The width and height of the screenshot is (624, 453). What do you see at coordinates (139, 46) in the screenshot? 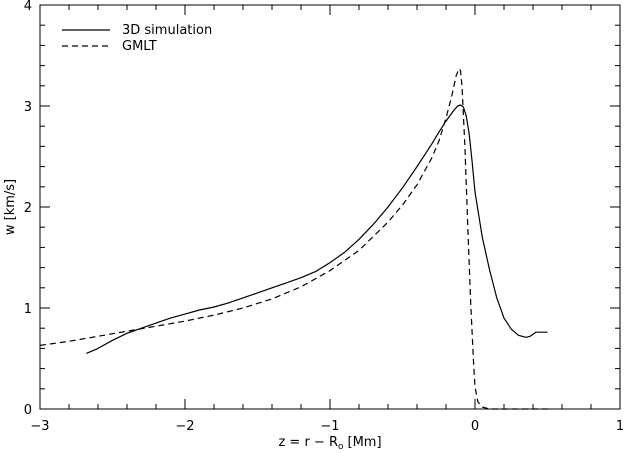
I see `legend-label-gmlt: GMLT` at bounding box center [139, 46].